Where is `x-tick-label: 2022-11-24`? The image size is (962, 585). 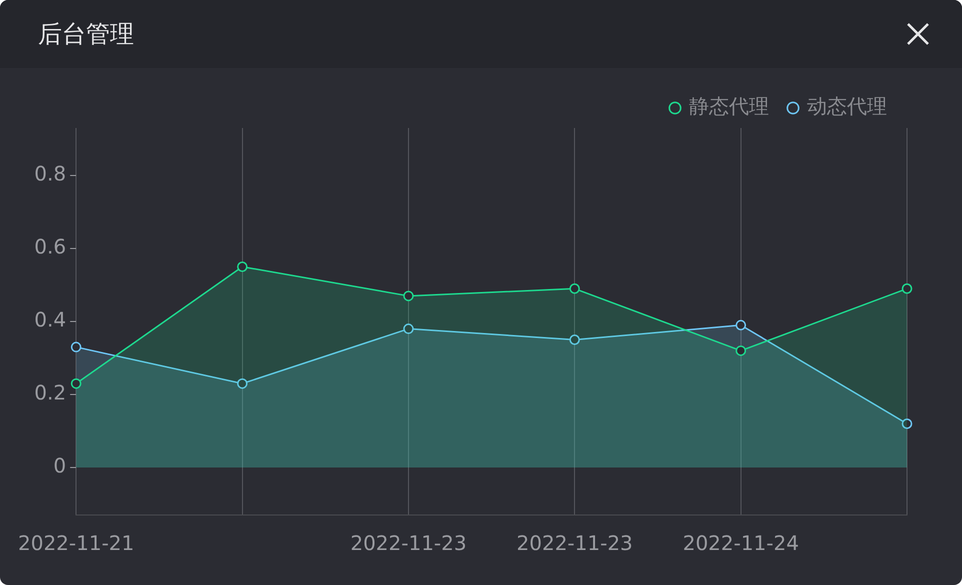
x-tick-label: 2022-11-24 is located at coordinates (740, 543).